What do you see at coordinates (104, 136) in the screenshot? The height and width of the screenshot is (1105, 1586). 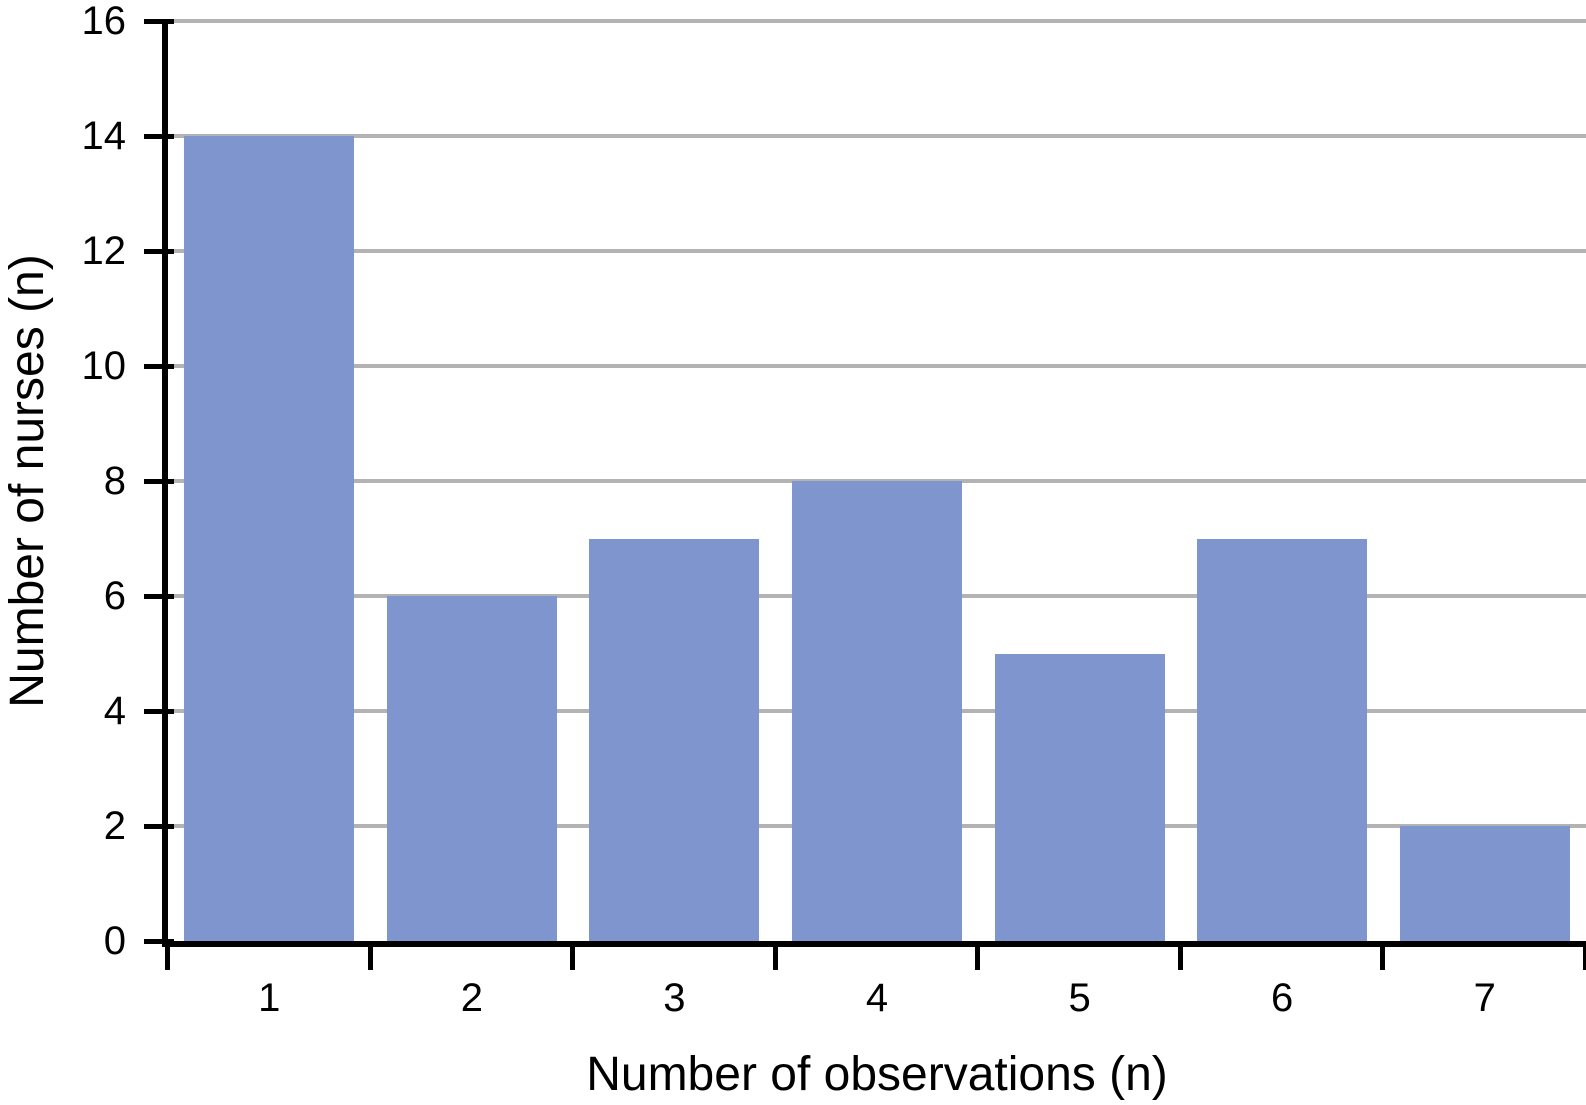 I see `y-tick-label: 14` at bounding box center [104, 136].